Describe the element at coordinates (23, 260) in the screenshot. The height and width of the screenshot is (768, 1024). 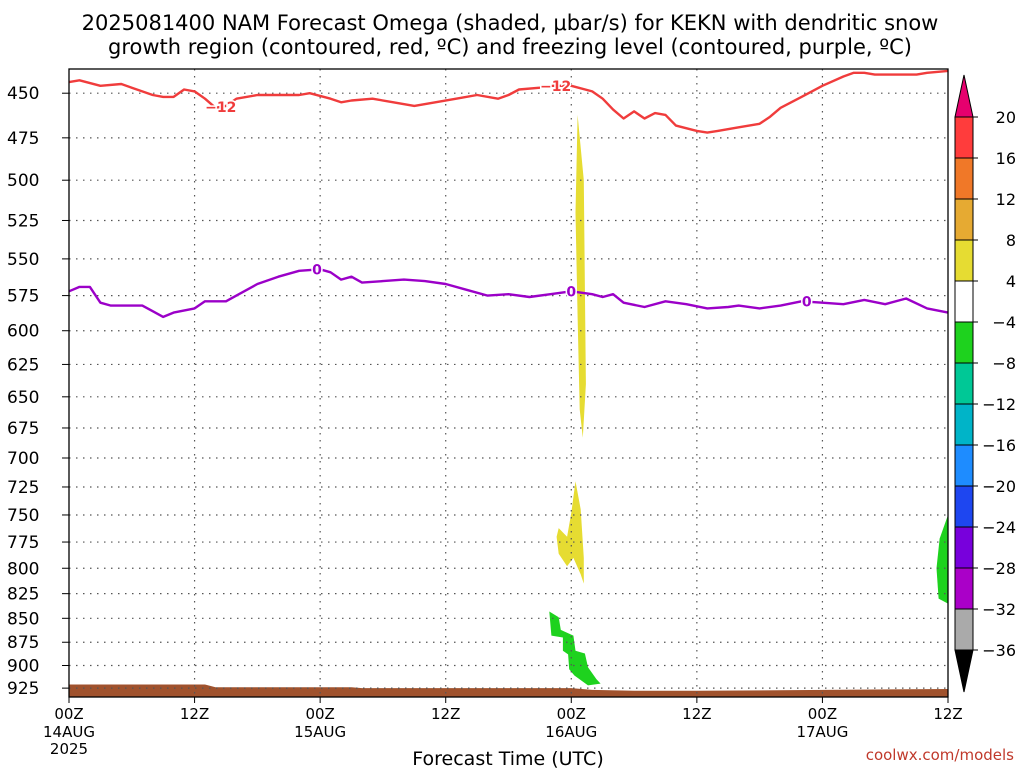
I see `y-tick-label: 550` at that location.